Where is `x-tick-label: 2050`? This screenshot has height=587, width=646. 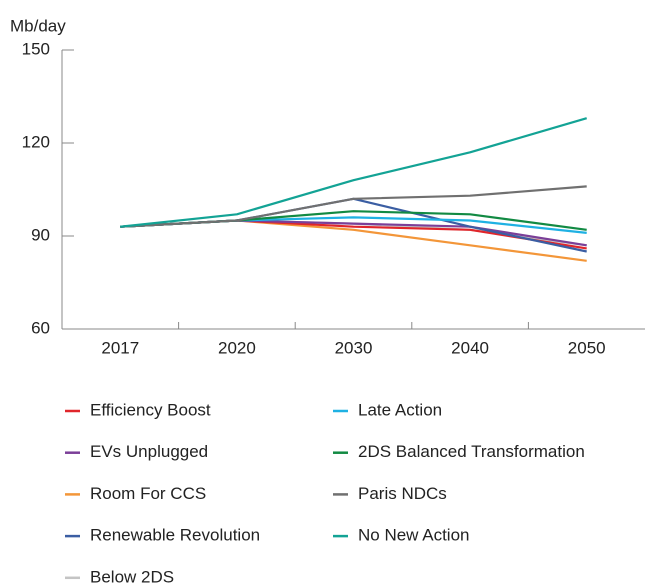
x-tick-label: 2050 is located at coordinates (587, 347).